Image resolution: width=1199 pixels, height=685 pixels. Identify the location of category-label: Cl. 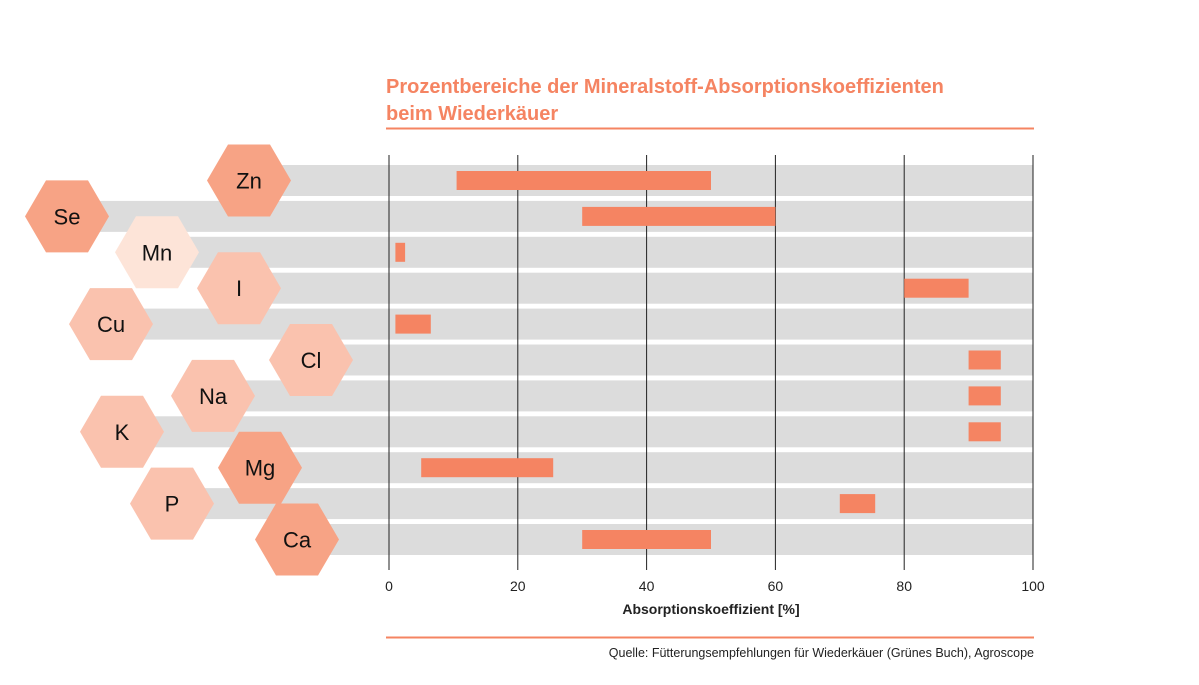
(311, 360).